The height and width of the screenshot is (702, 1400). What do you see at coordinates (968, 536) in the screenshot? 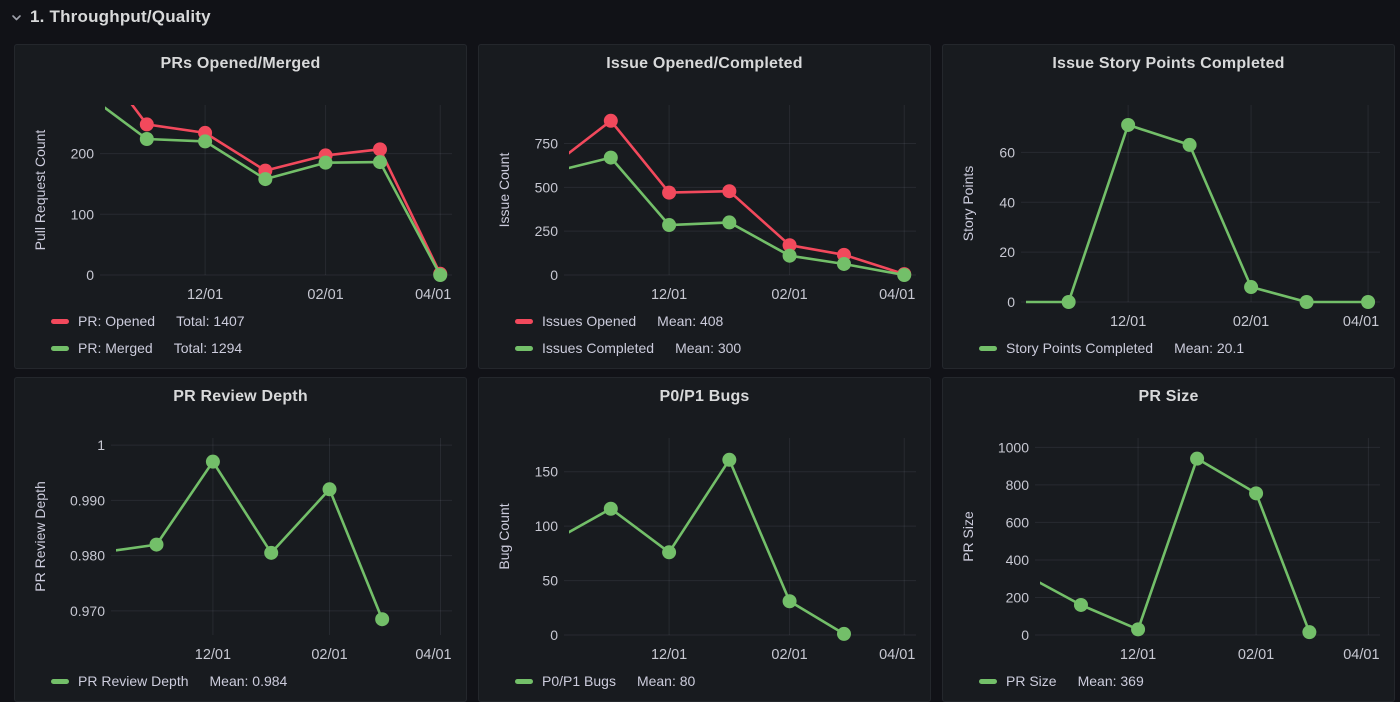
I see `y-axis-label: PR Size` at bounding box center [968, 536].